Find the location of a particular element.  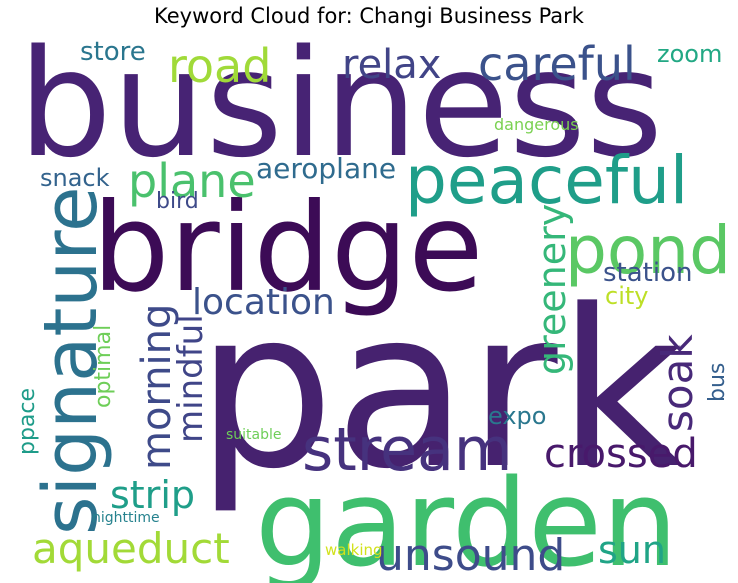

word-suitable: suitable is located at coordinates (254, 435).